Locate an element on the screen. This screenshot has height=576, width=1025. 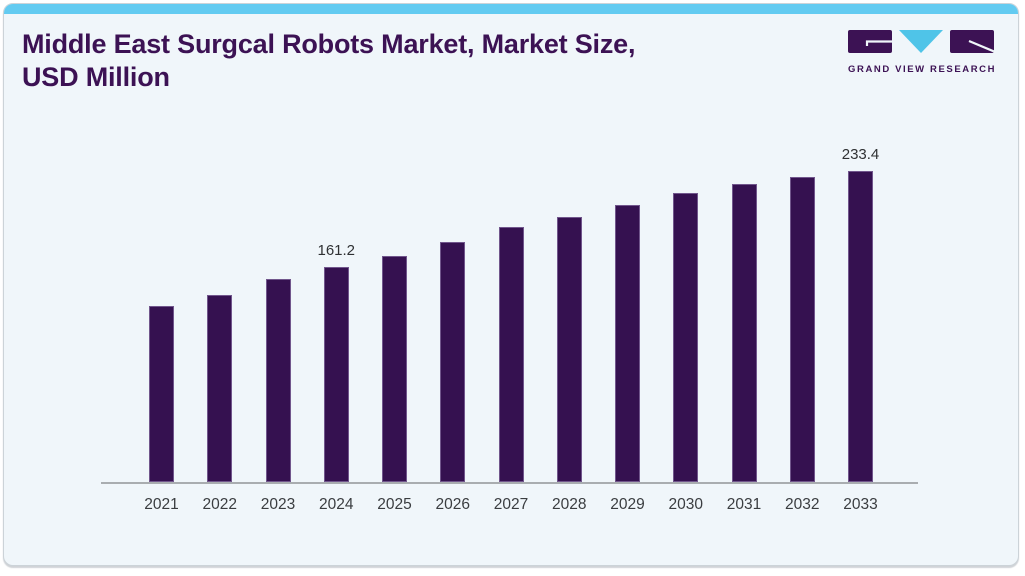
x-tick-label: 2031 is located at coordinates (744, 504).